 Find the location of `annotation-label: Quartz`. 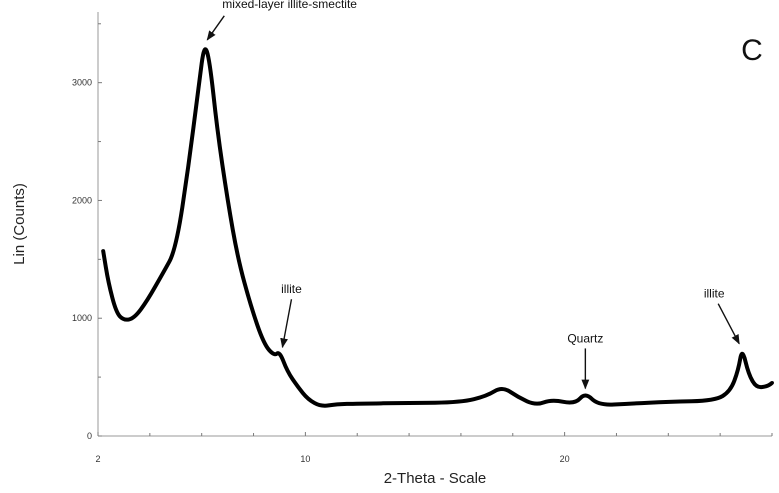

annotation-label: Quartz is located at coordinates (585, 338).